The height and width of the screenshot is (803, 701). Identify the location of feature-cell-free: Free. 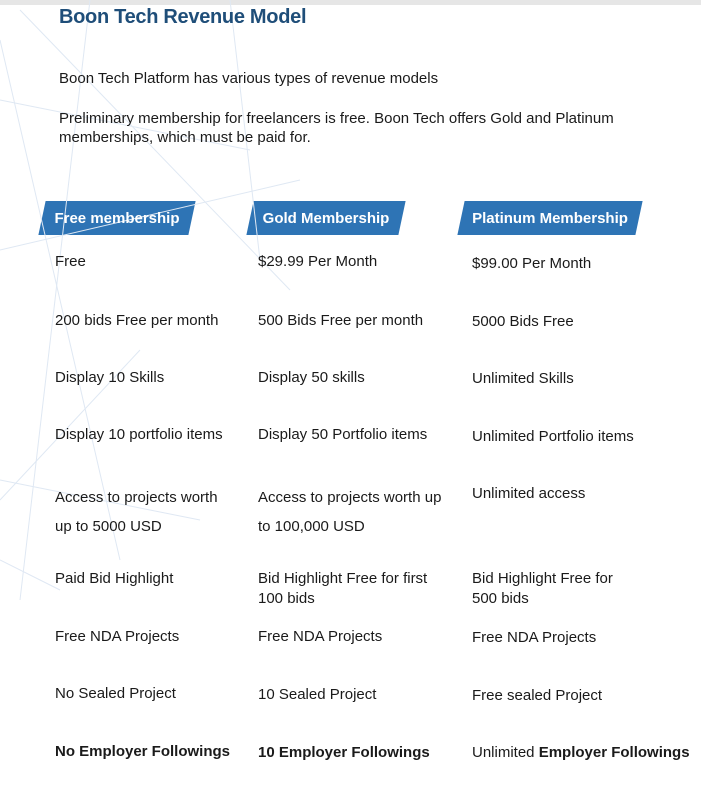
(70, 262).